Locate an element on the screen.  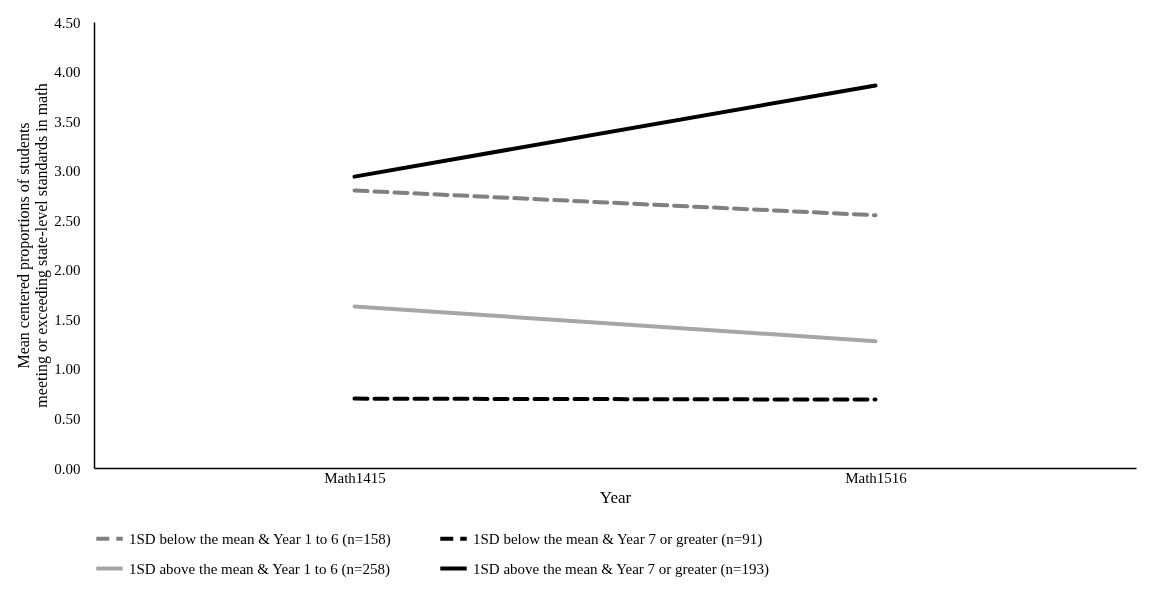
y-tick-label: 1.50 is located at coordinates (67, 319).